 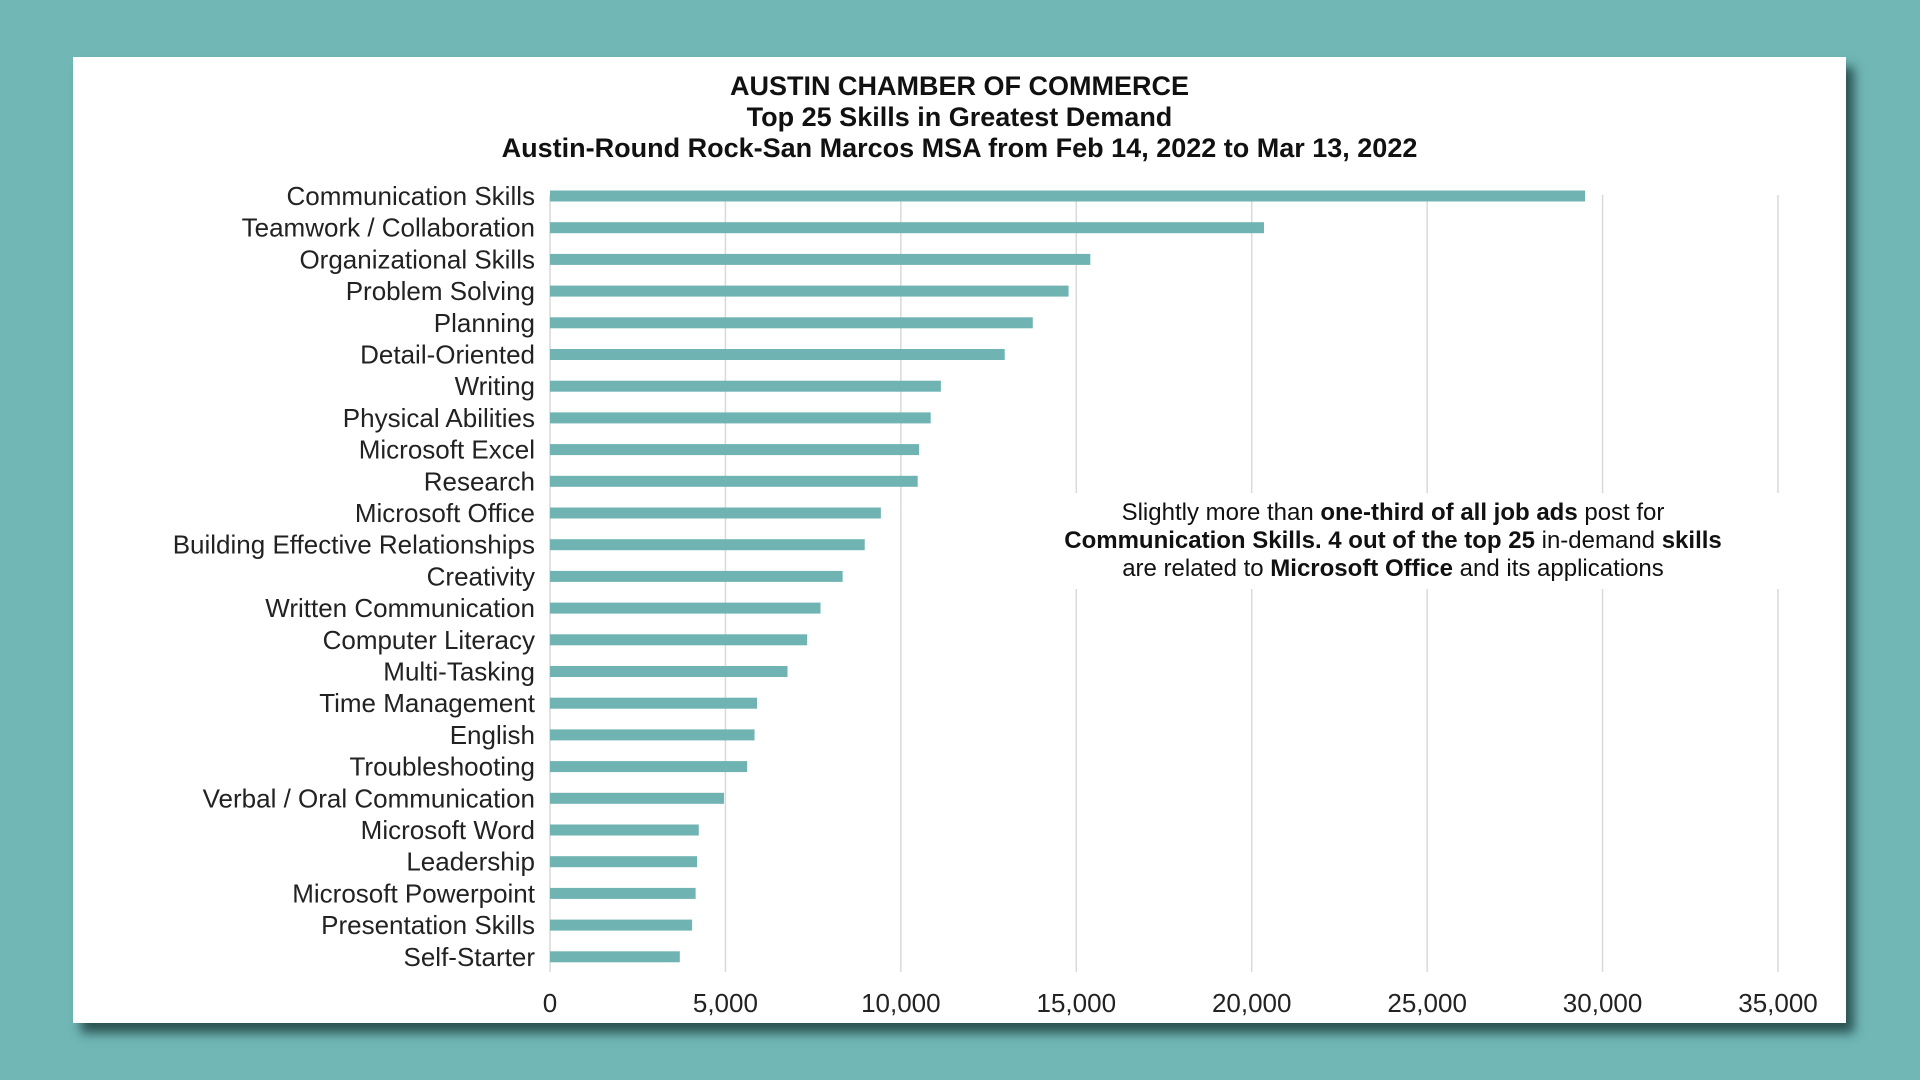 I want to click on category-label: Planning, so click(x=484, y=323).